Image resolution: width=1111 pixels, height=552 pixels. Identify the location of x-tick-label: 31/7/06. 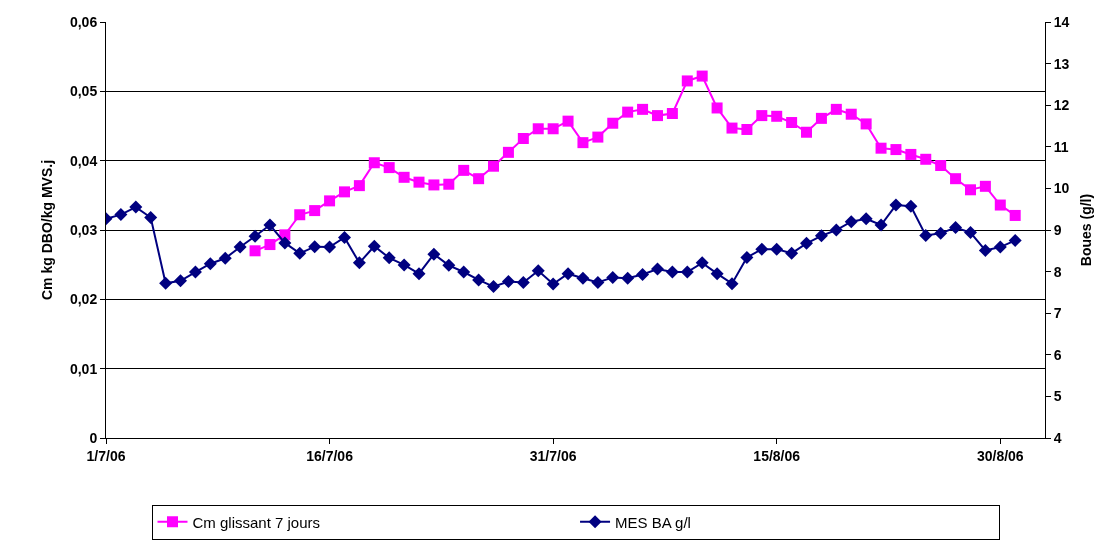
(553, 455).